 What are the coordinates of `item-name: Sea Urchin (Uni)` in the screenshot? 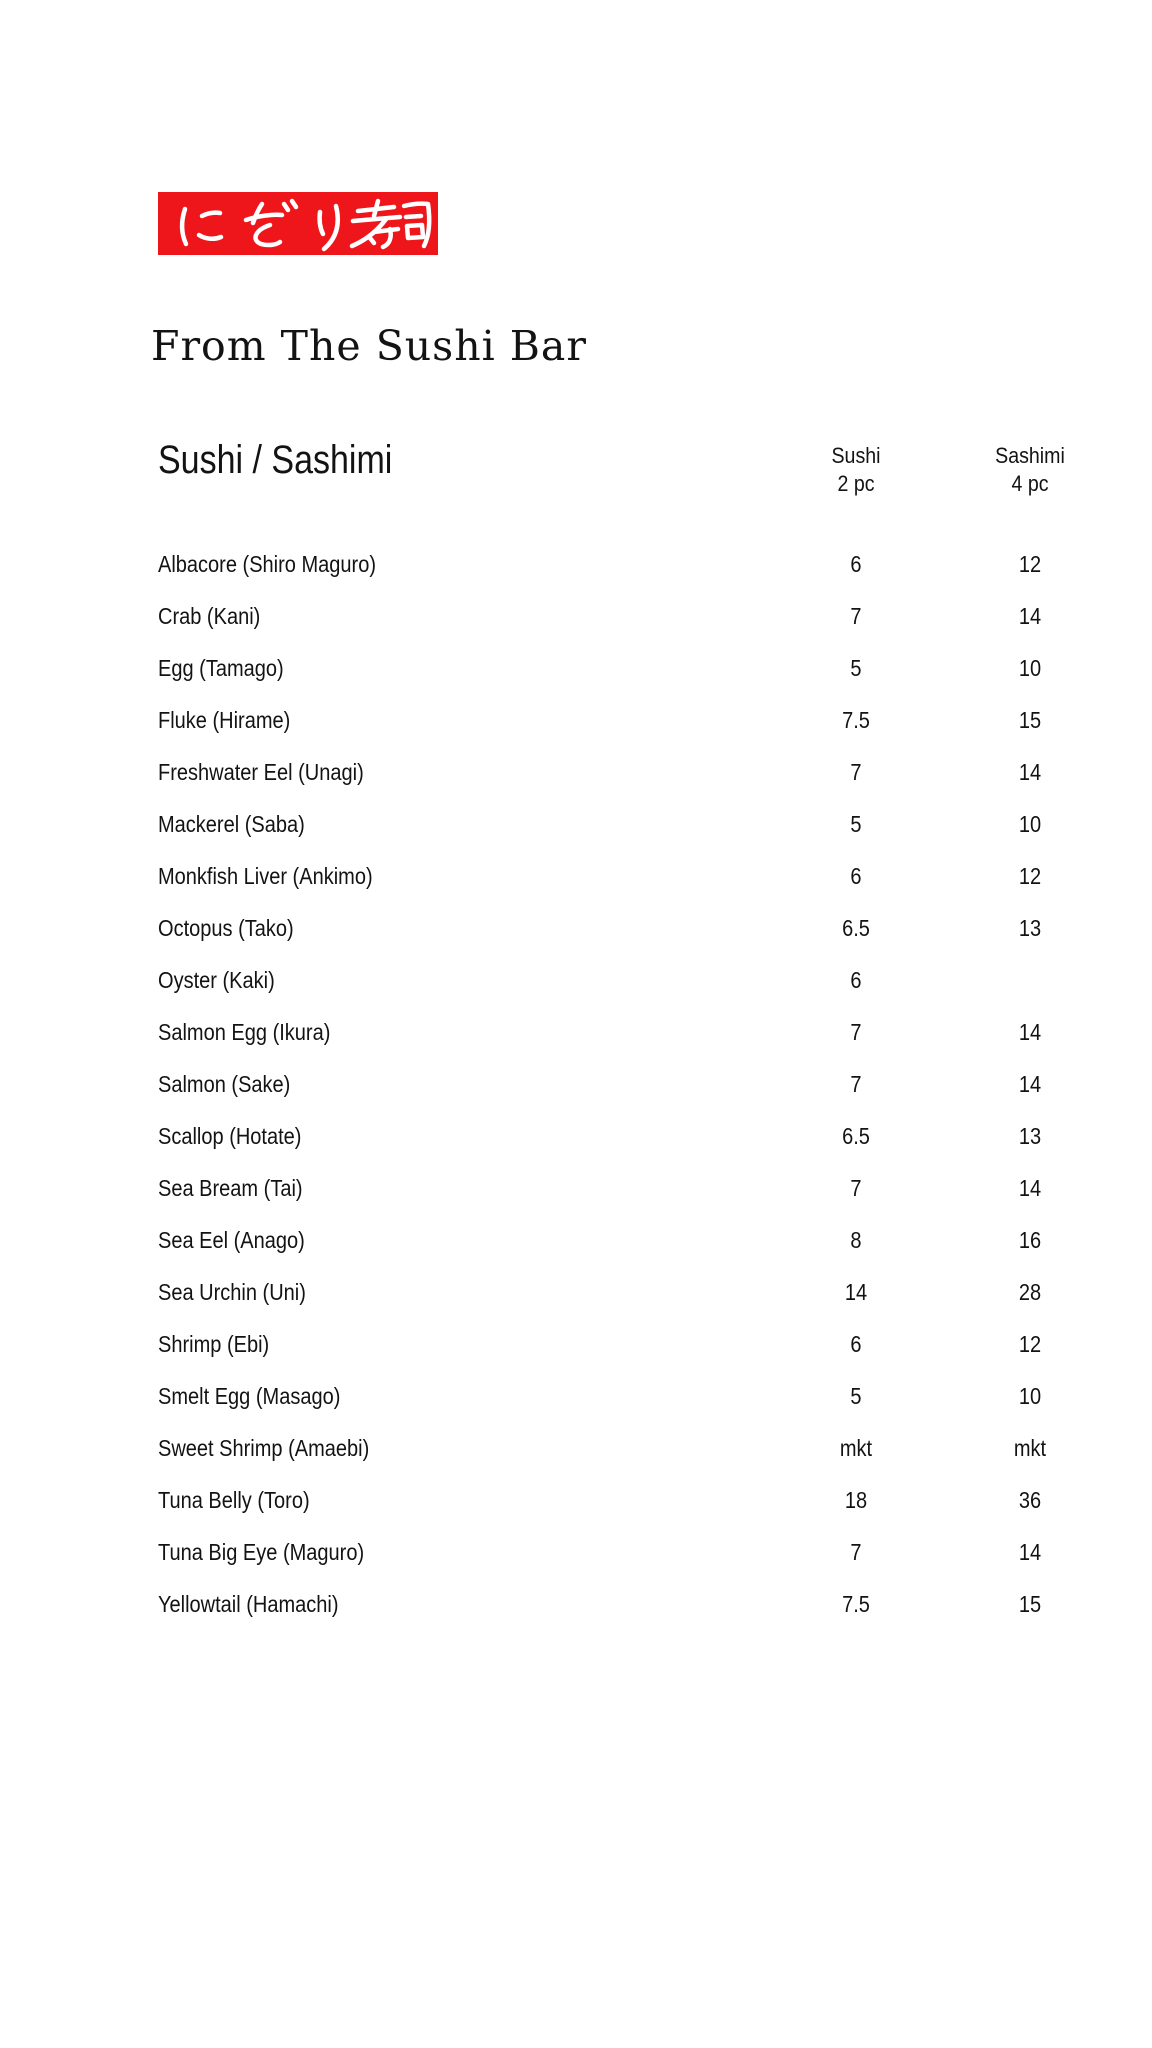 It's located at (232, 1291).